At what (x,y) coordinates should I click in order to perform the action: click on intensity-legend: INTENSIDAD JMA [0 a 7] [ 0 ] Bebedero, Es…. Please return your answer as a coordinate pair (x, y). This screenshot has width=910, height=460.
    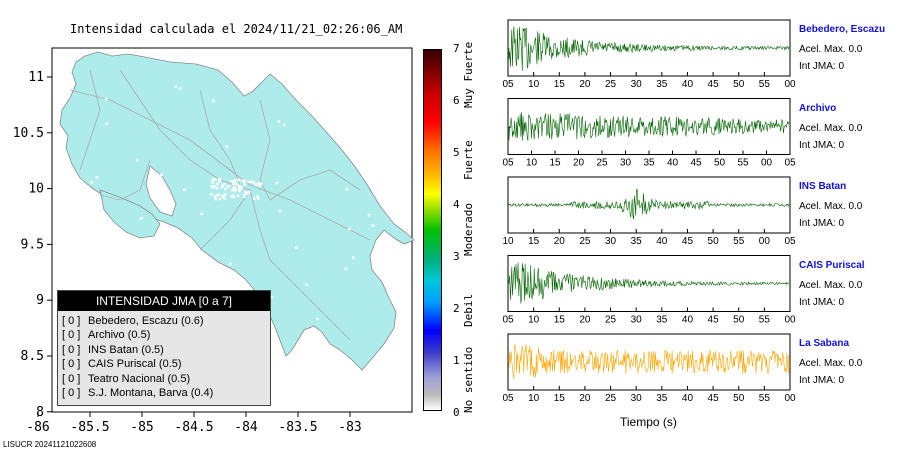
    Looking at the image, I should click on (164, 348).